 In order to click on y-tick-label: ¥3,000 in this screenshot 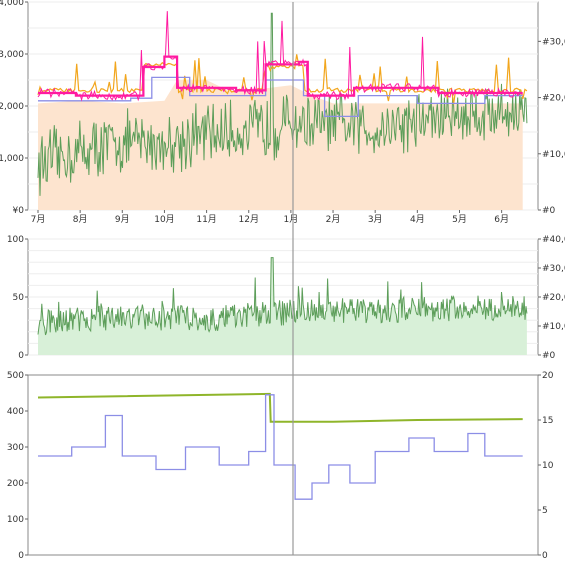, I will do `click(12, 55)`.